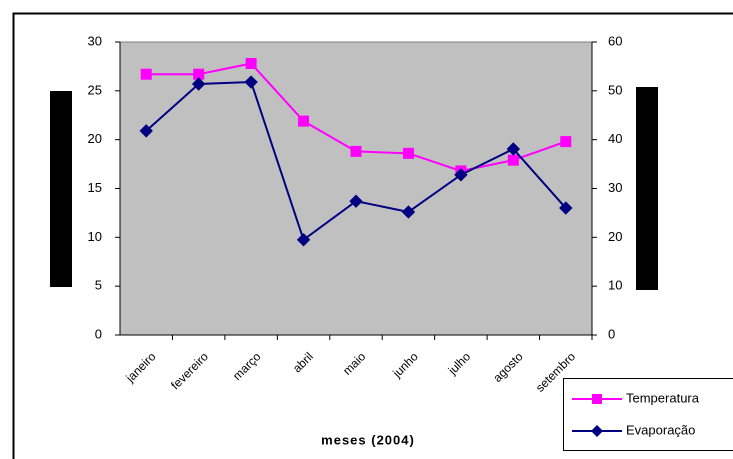 The height and width of the screenshot is (459, 733). What do you see at coordinates (660, 429) in the screenshot?
I see `legend-label: Evaporação` at bounding box center [660, 429].